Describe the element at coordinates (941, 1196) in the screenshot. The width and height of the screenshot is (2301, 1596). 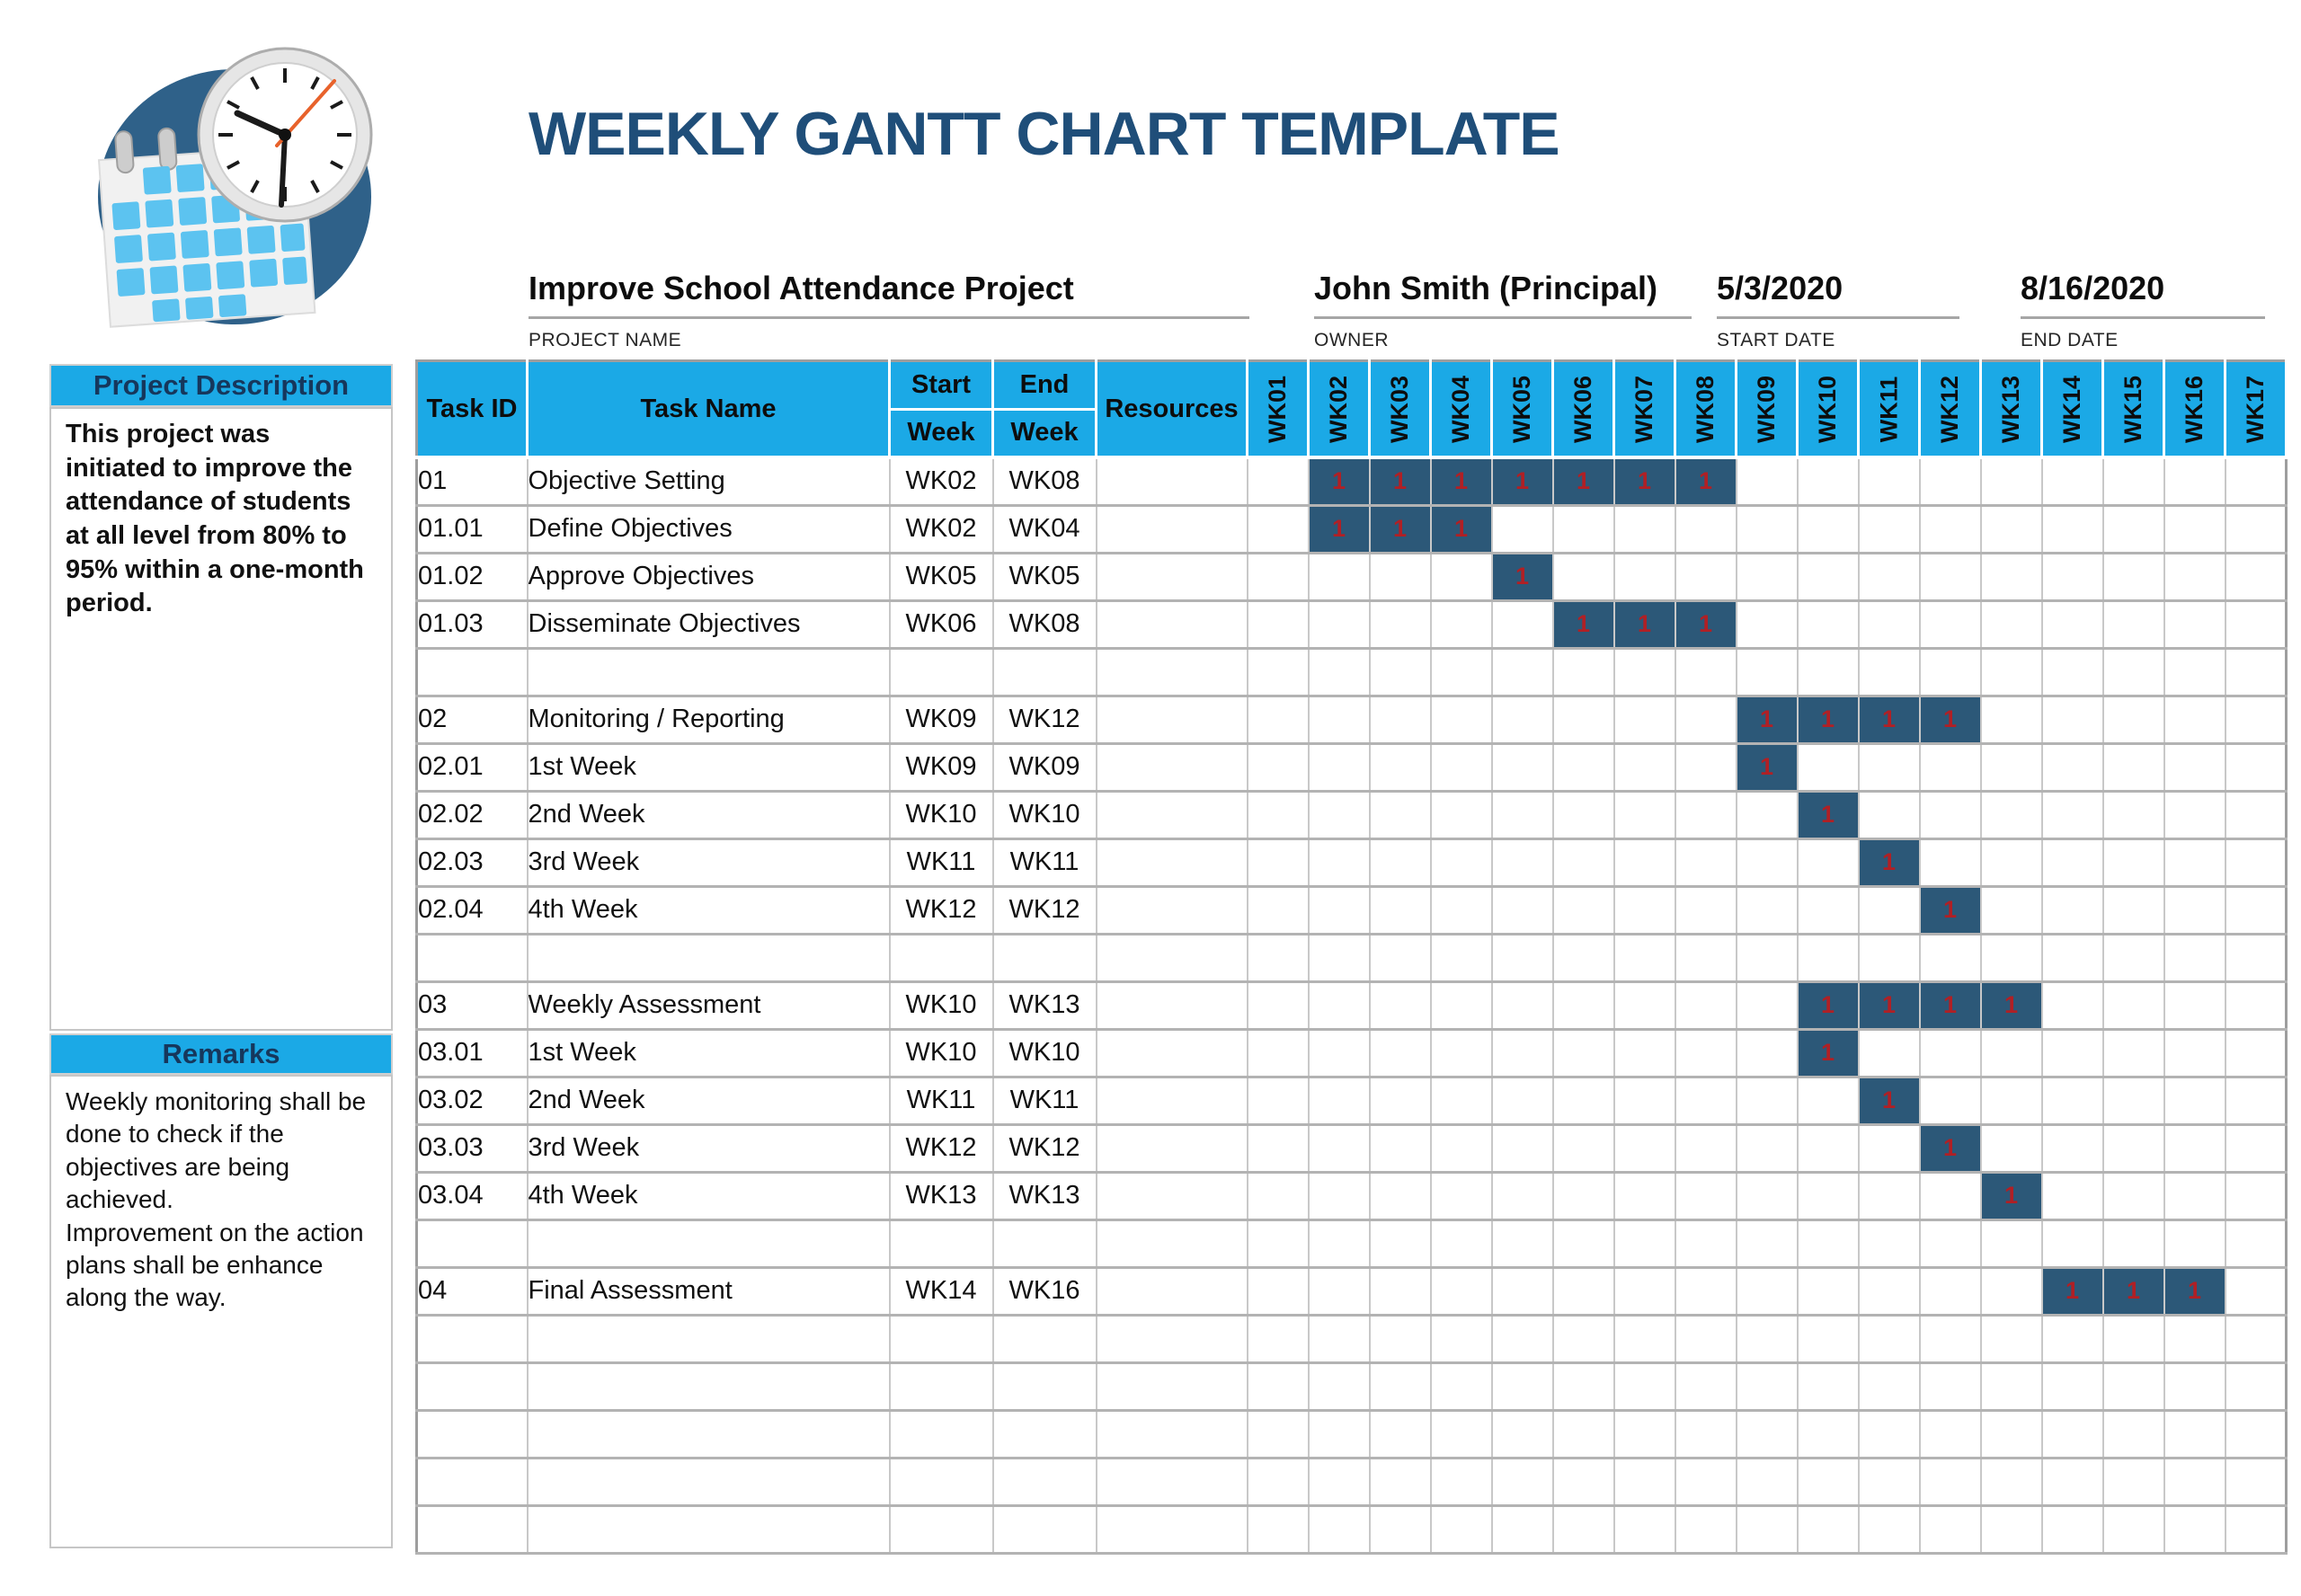
I see `start-week-cell: WK13` at that location.